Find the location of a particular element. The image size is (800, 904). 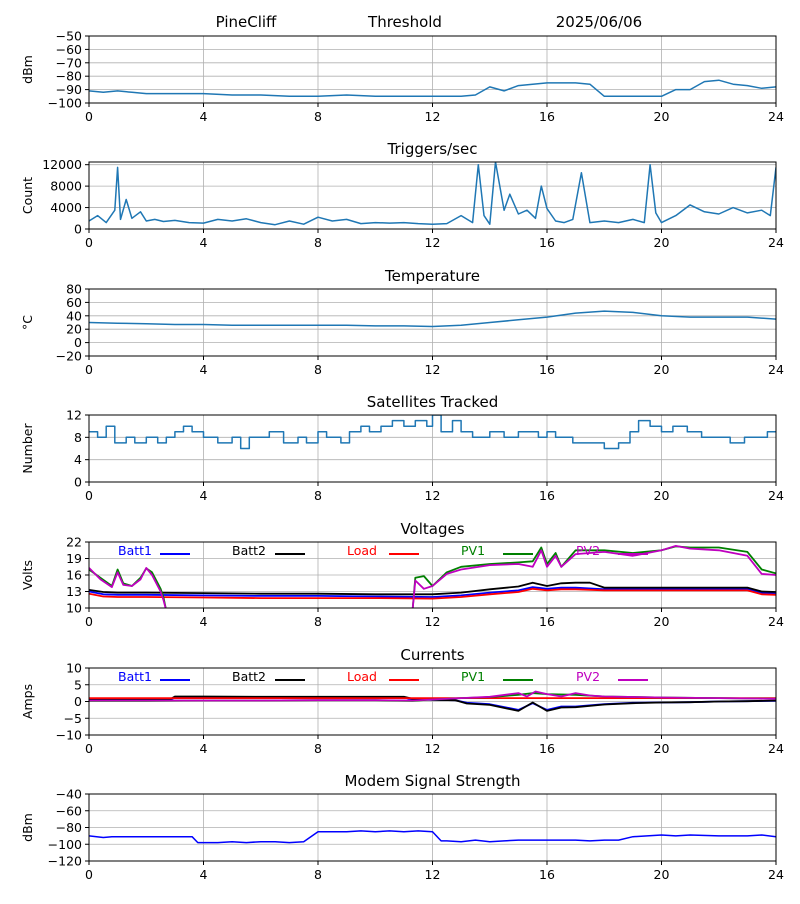

y-axis-label: dBm is located at coordinates (27, 69).